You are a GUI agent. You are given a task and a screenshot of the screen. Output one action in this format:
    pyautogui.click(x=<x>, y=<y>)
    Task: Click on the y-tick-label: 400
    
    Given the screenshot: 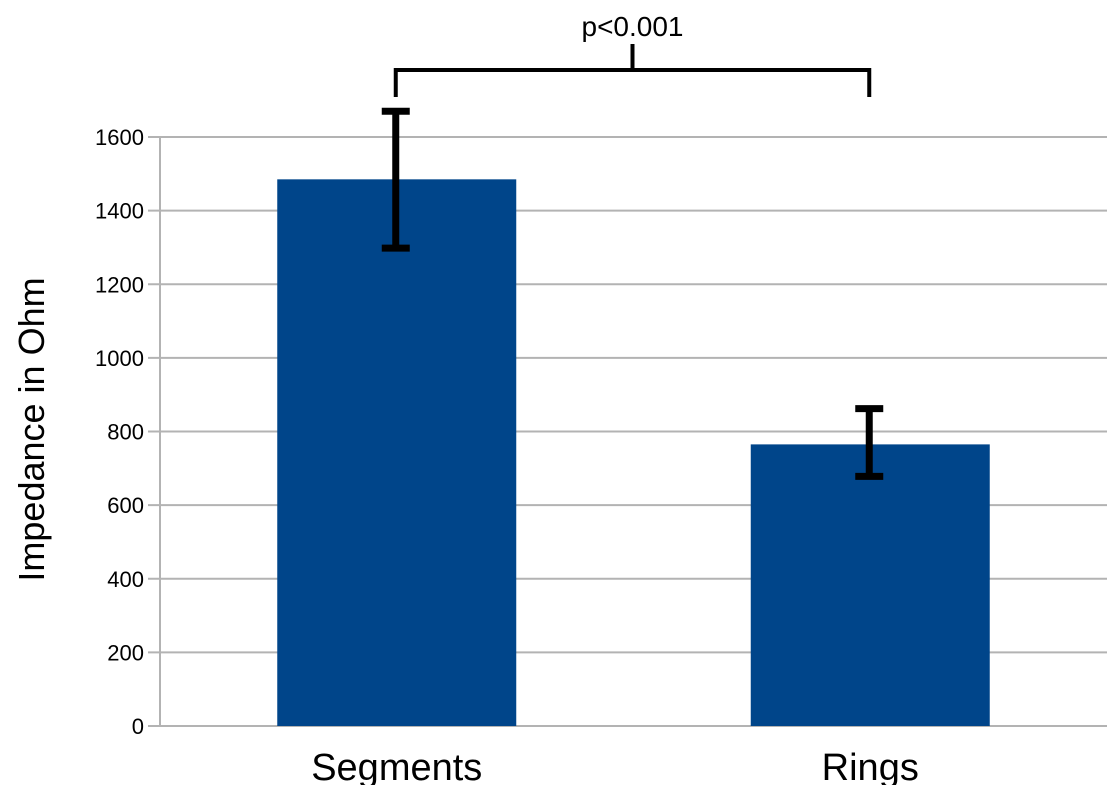 What is the action you would take?
    pyautogui.click(x=125, y=579)
    